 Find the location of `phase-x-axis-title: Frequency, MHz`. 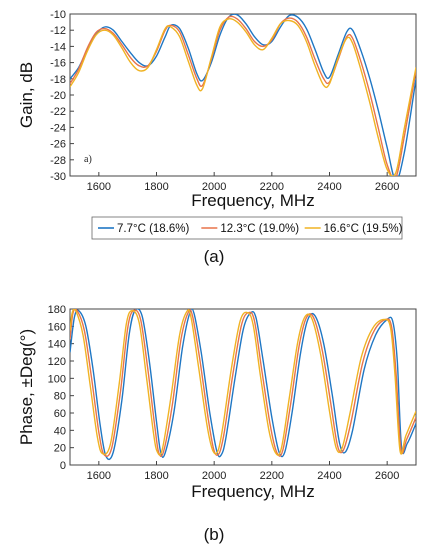

phase-x-axis-title: Frequency, MHz is located at coordinates (252, 491).